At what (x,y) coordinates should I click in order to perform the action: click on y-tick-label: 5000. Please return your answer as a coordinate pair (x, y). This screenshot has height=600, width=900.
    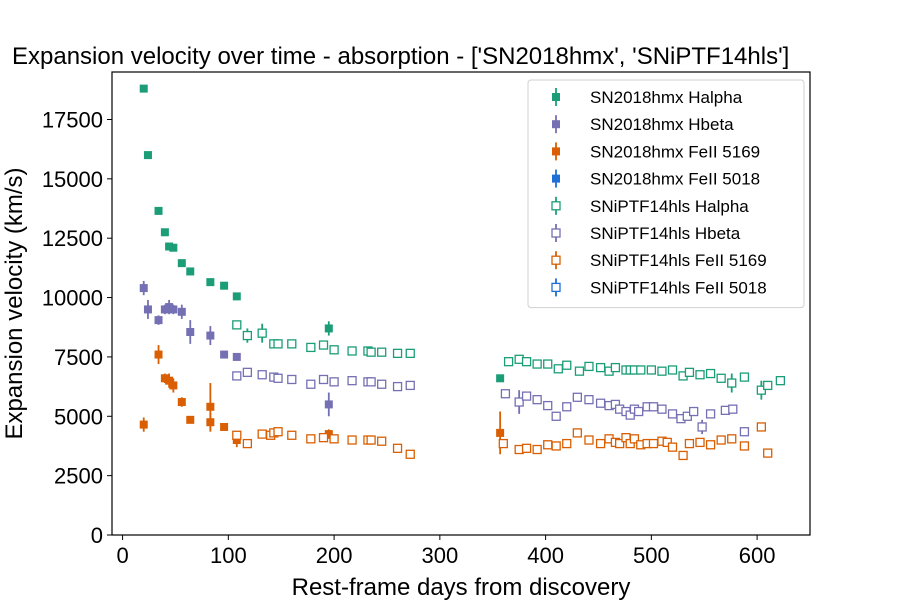
    Looking at the image, I should click on (78, 416).